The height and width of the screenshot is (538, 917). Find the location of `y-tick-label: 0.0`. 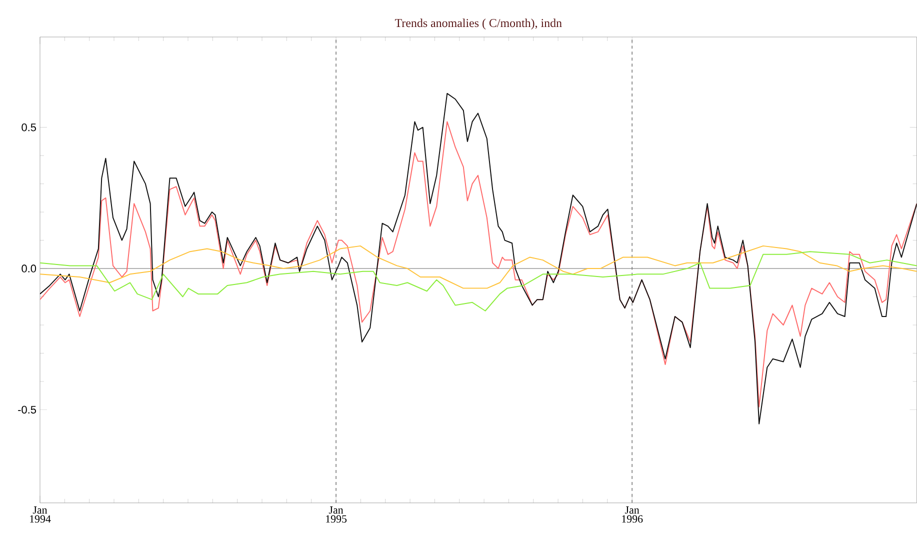

y-tick-label: 0.0 is located at coordinates (29, 268).